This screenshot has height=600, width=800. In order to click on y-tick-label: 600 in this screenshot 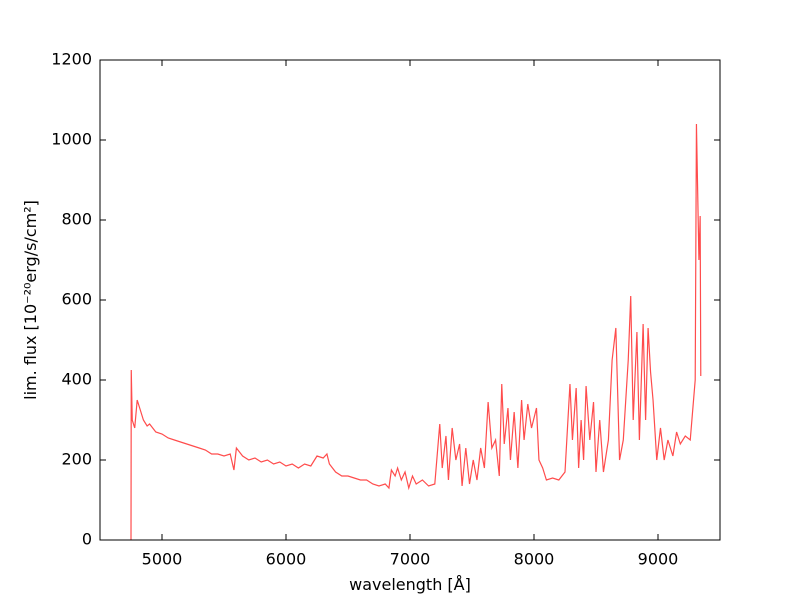, I will do `click(76, 299)`.